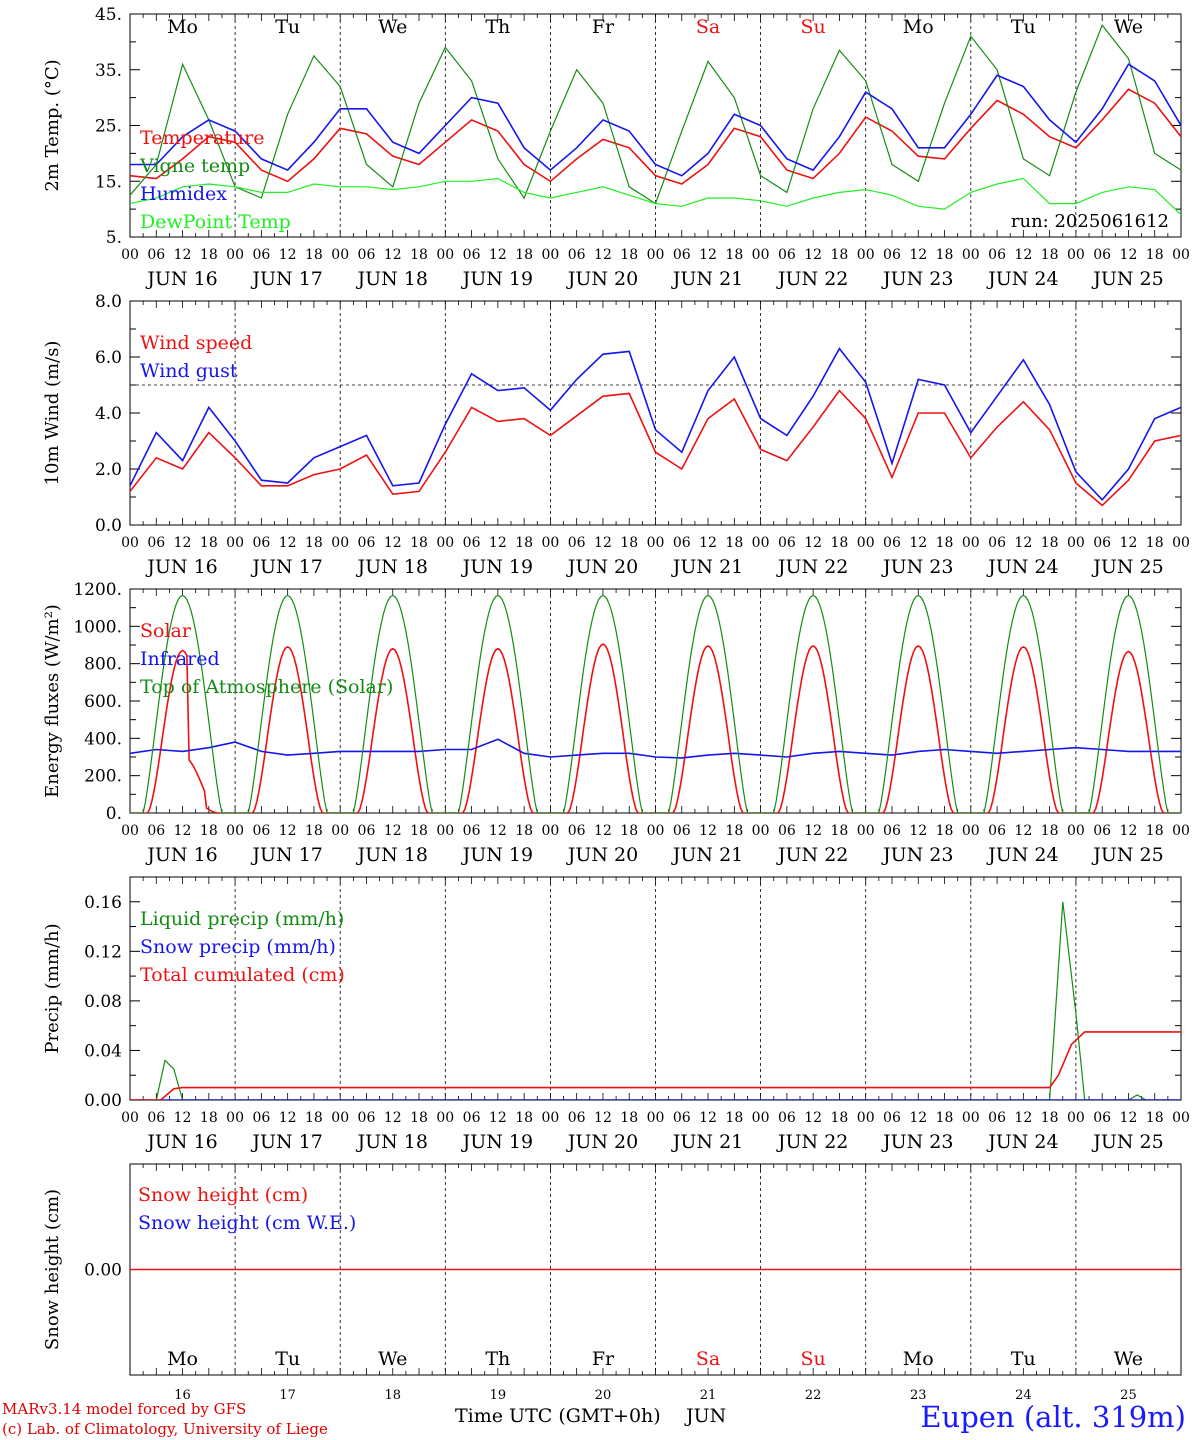 The height and width of the screenshot is (1440, 1194). What do you see at coordinates (918, 1359) in the screenshot?
I see `weekday-label: Mo` at bounding box center [918, 1359].